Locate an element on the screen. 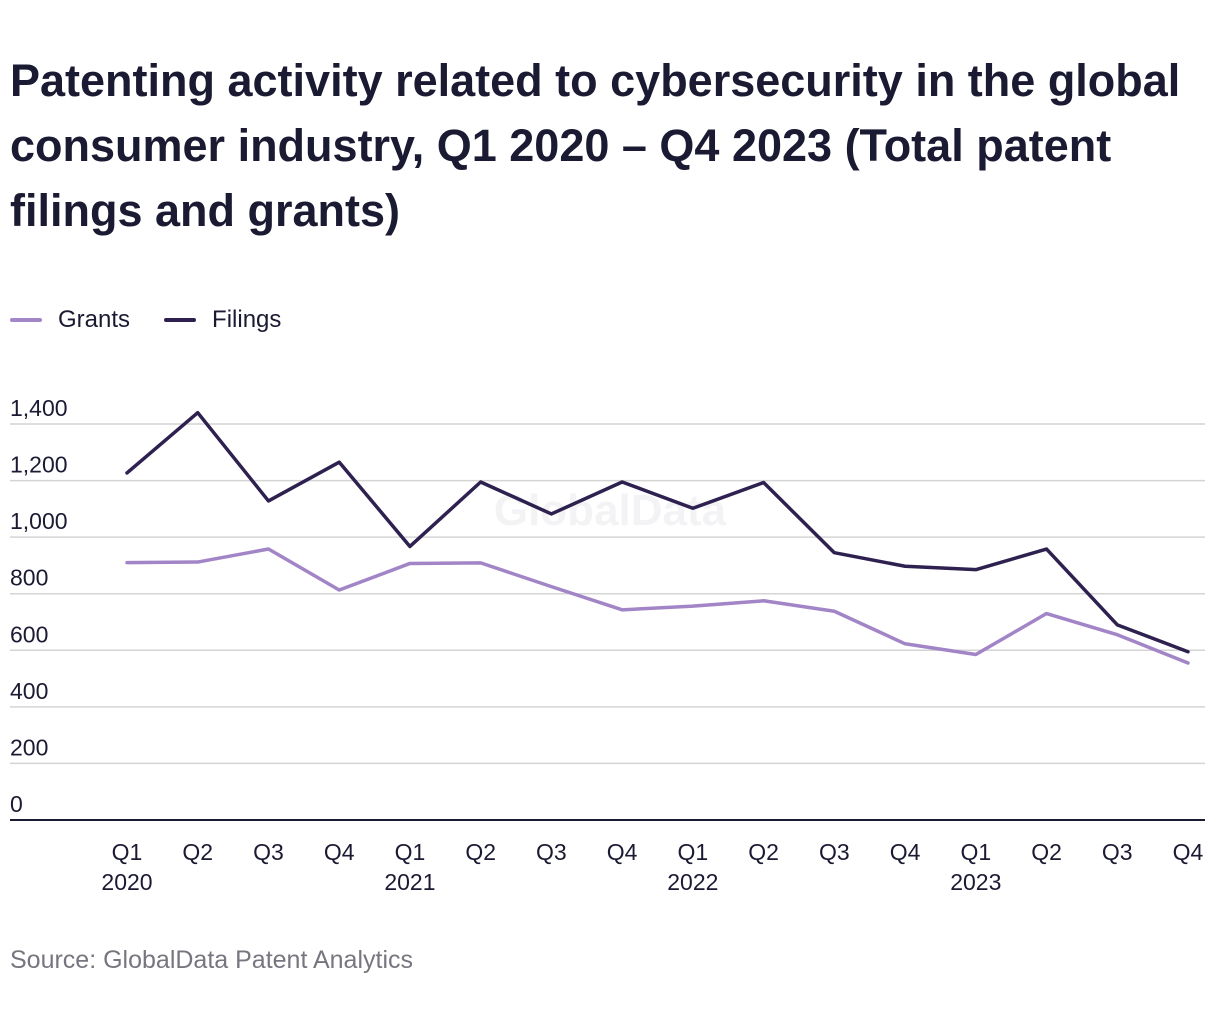 This screenshot has width=1220, height=1020. y-tick-label: 200 is located at coordinates (29, 747).